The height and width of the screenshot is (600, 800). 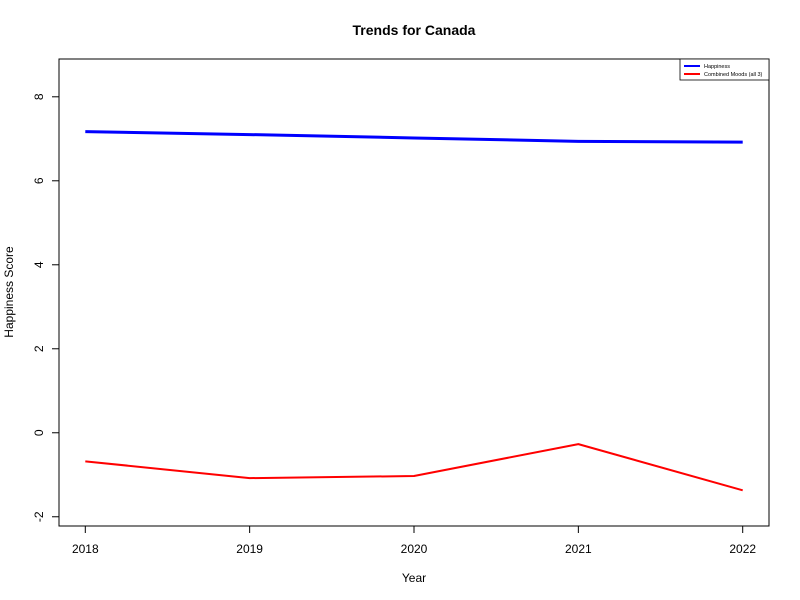 I want to click on x-axis-label: Year, so click(x=414, y=578).